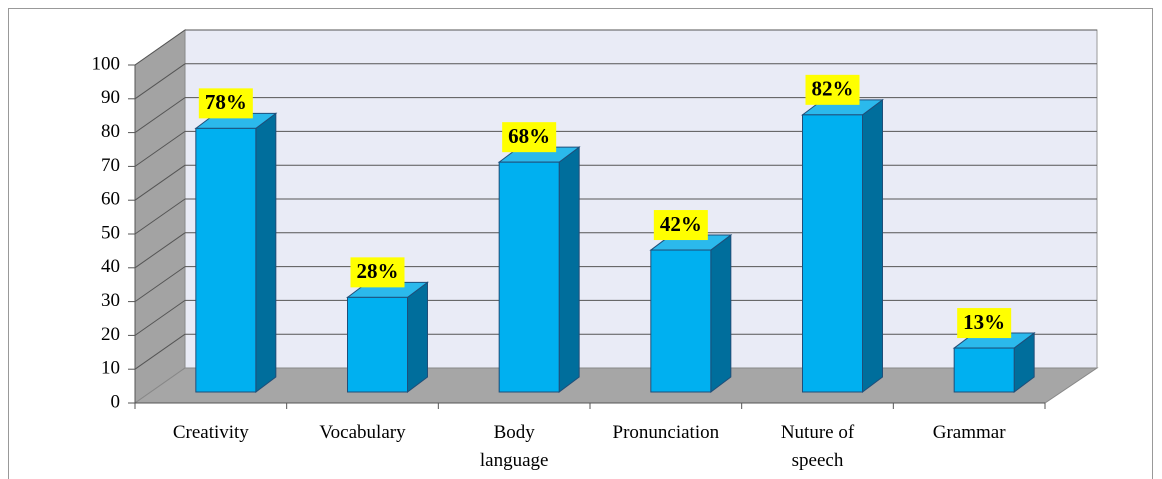 The image size is (1162, 479). What do you see at coordinates (514, 446) in the screenshot?
I see `x-tick-label: Body language` at bounding box center [514, 446].